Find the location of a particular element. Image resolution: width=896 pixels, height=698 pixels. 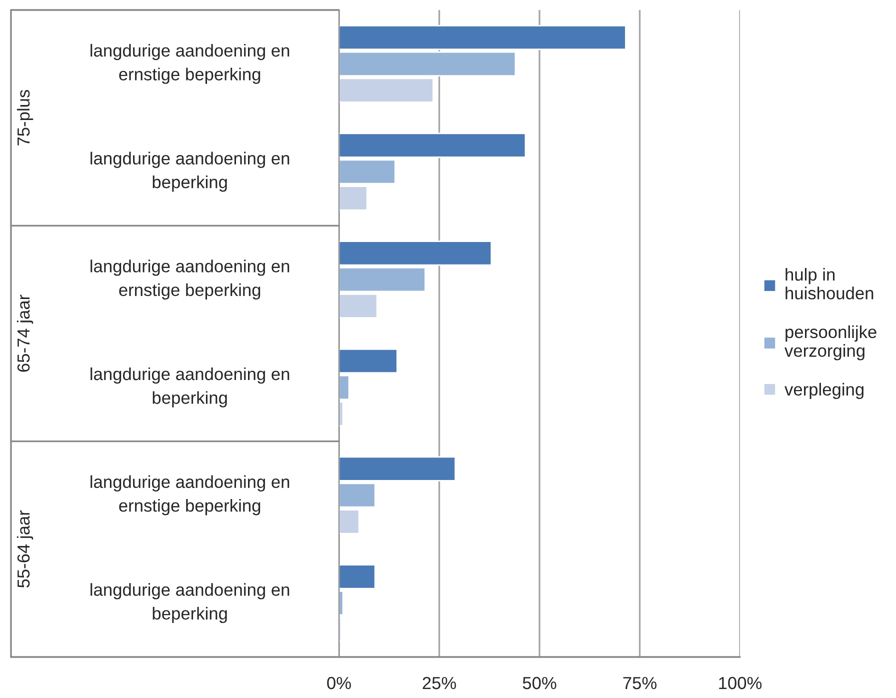

legend-label: persoonlijke verzorging is located at coordinates (830, 342).